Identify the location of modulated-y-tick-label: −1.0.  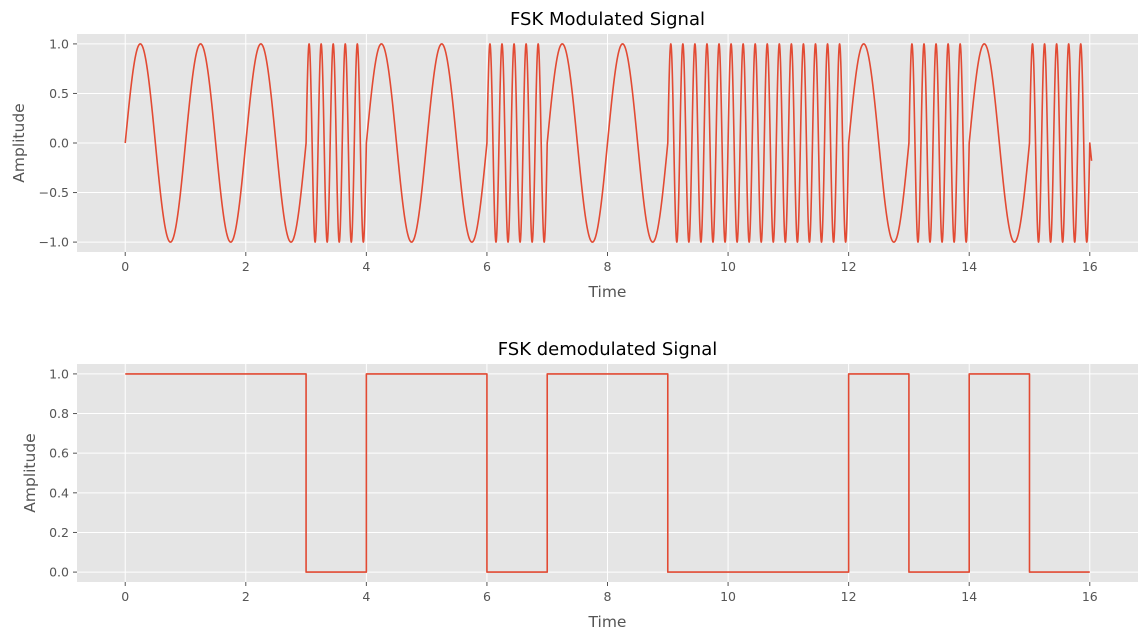
(54, 242).